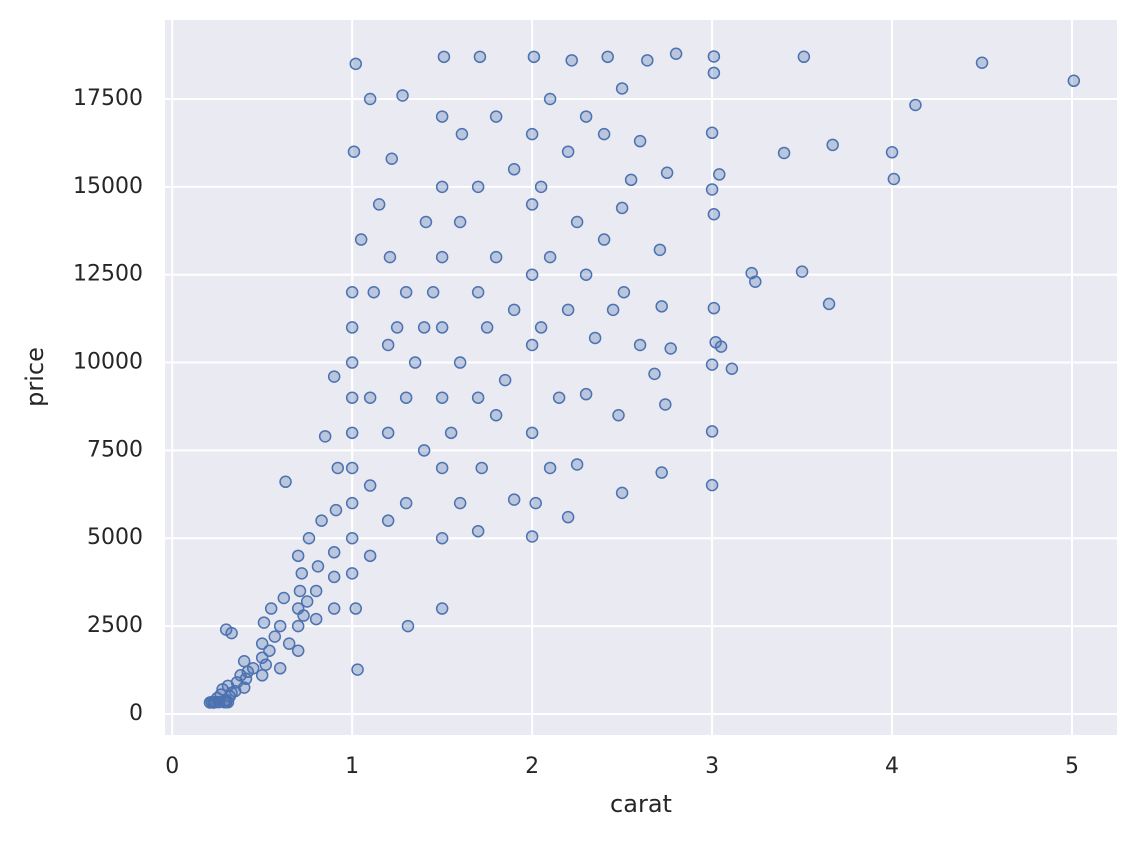 Image resolution: width=1137 pixels, height=845 pixels. What do you see at coordinates (136, 713) in the screenshot?
I see `y-tick-label: 0` at bounding box center [136, 713].